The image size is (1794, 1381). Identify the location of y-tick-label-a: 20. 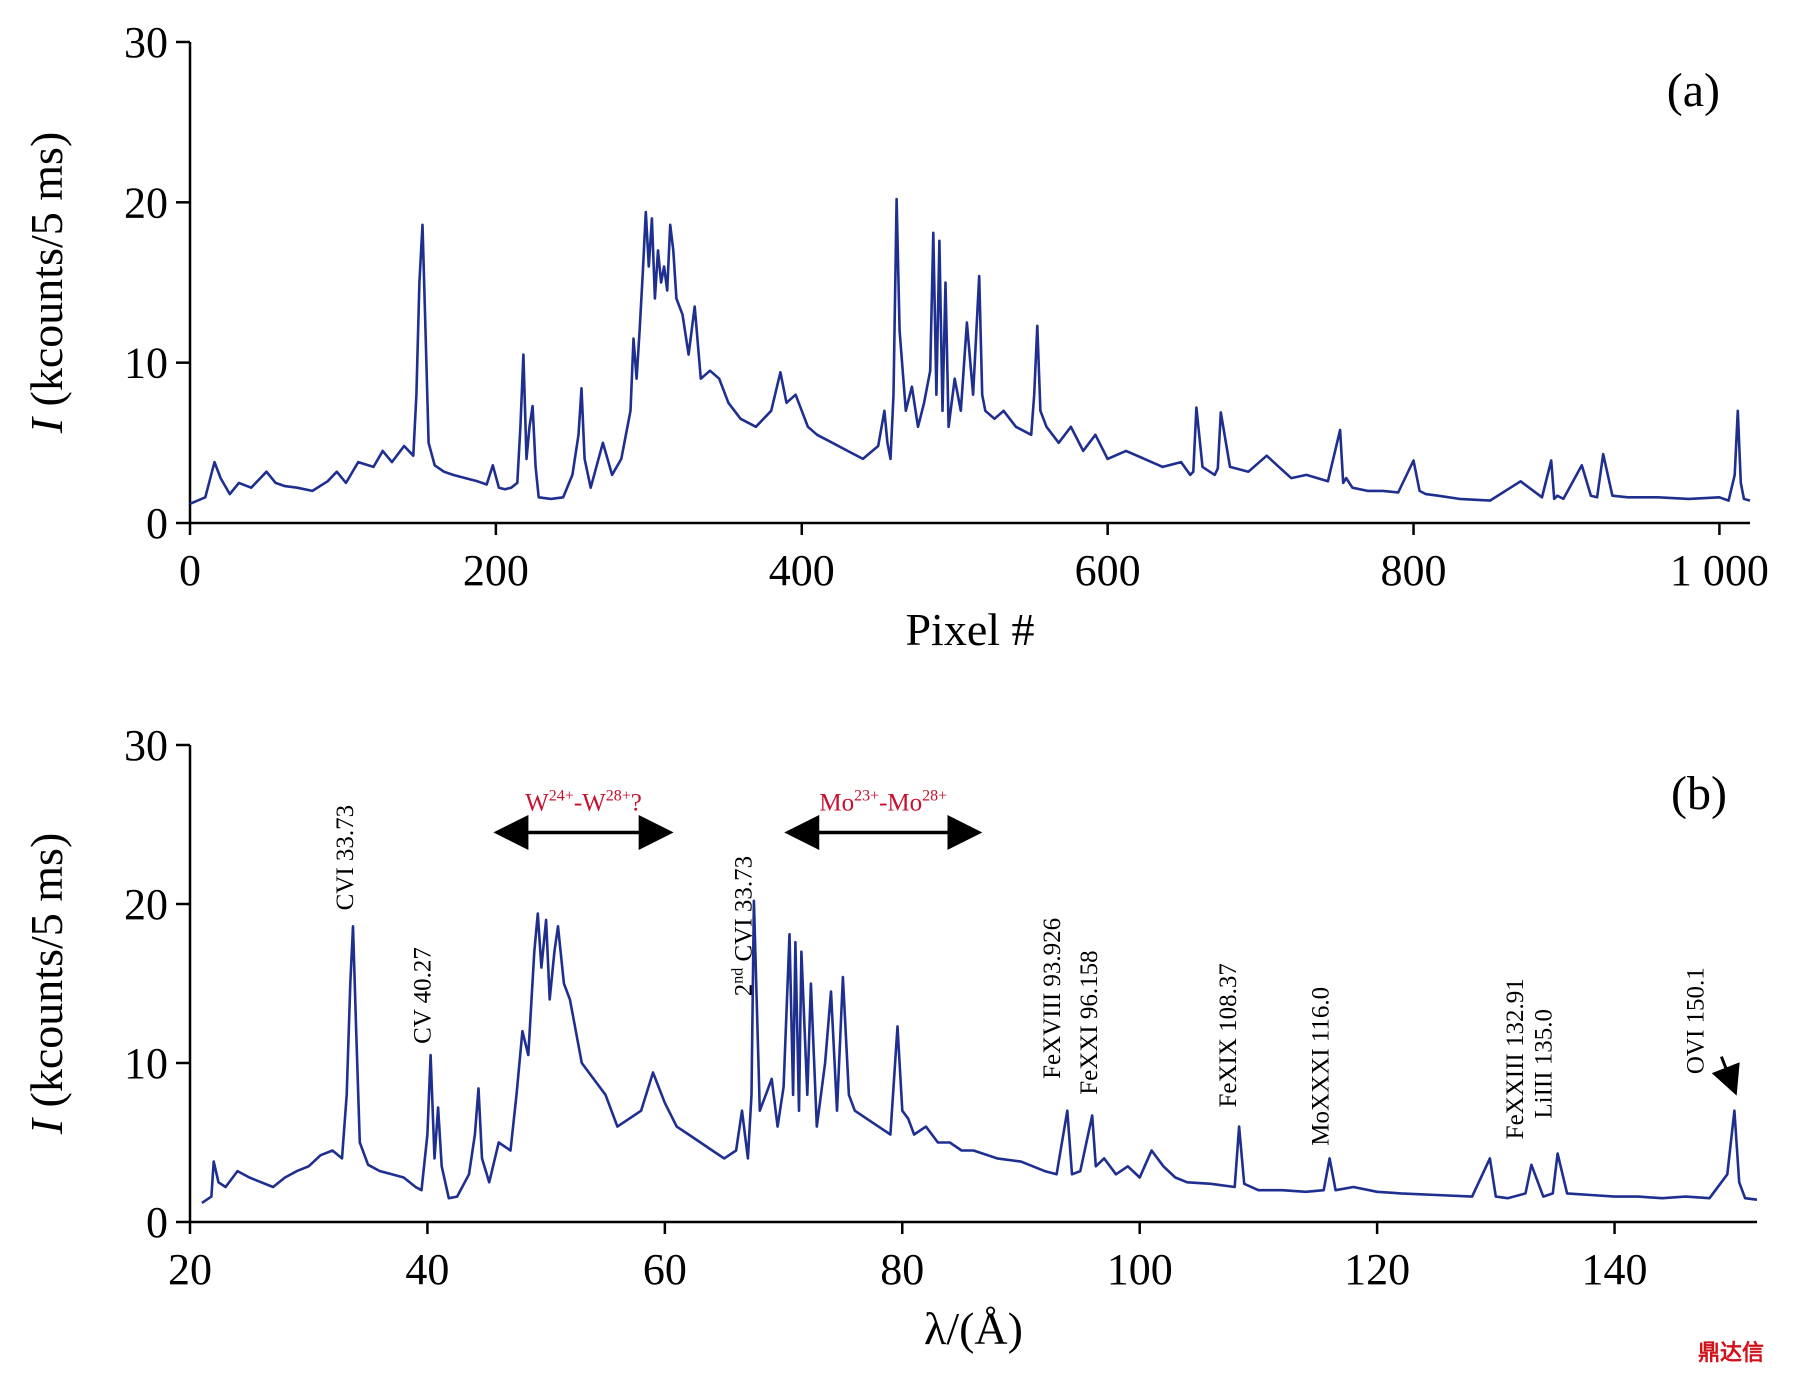
(146, 202).